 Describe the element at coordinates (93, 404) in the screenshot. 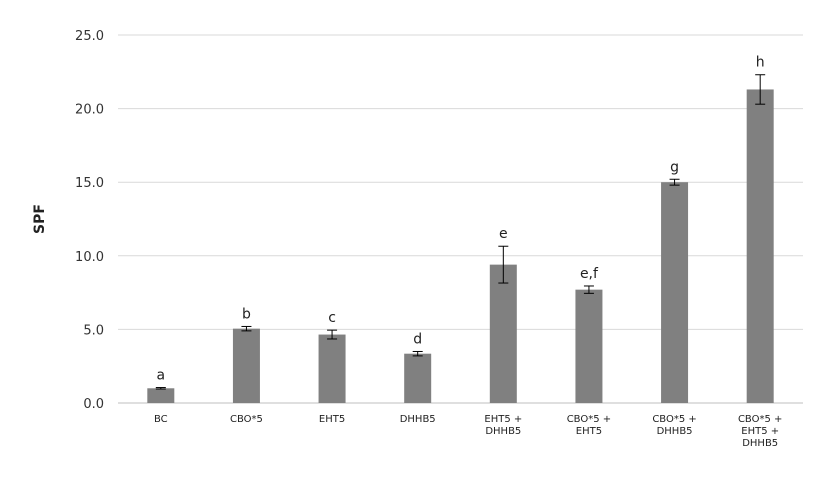

I see `y-tick-label: 0.0` at that location.